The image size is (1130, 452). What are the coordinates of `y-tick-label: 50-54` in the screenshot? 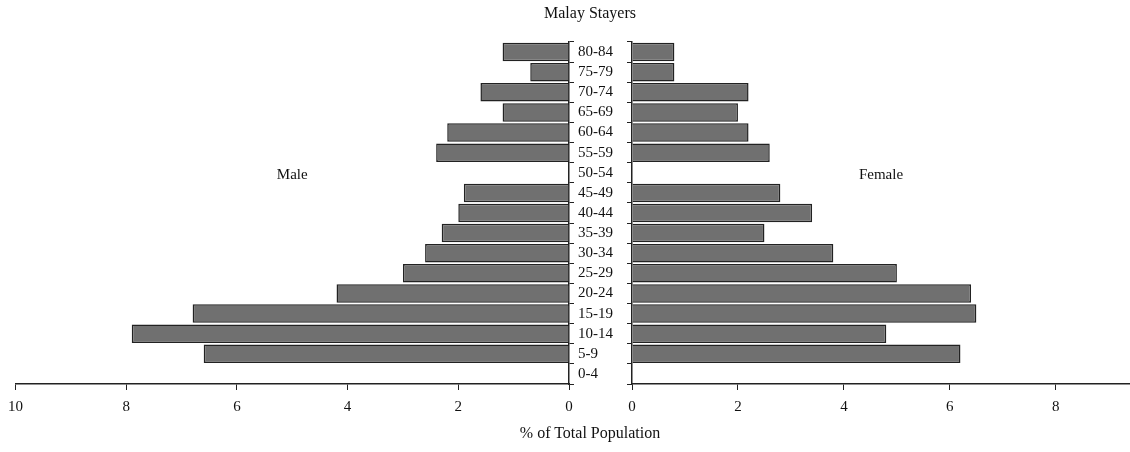 It's located at (596, 171).